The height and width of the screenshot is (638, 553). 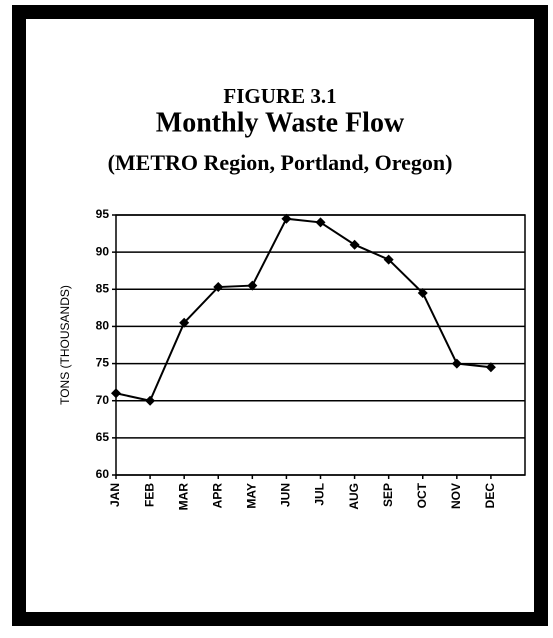 I want to click on y-axis-label: TONS (THOUSANDS), so click(x=65, y=345).